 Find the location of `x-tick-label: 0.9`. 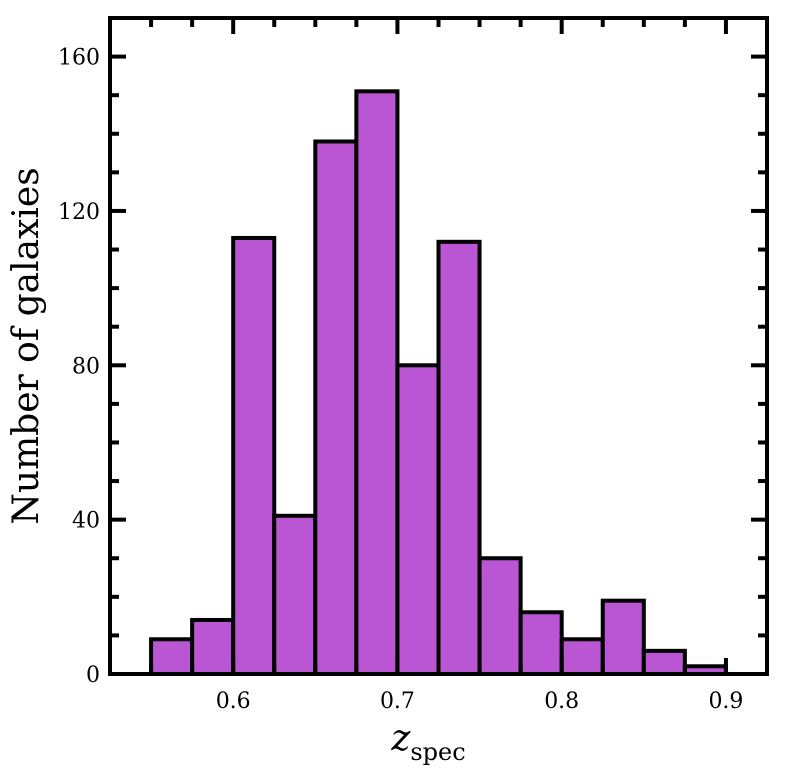

x-tick-label: 0.9 is located at coordinates (725, 701).